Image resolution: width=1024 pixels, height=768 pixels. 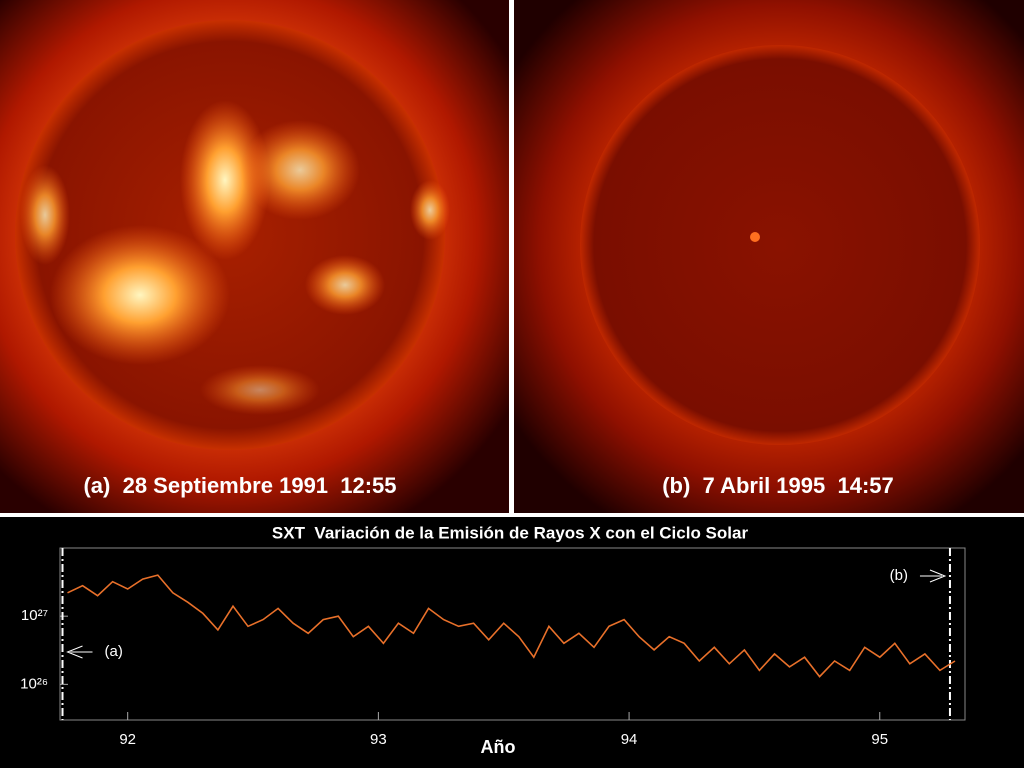 I want to click on x-axis-label: Año, so click(x=498, y=747).